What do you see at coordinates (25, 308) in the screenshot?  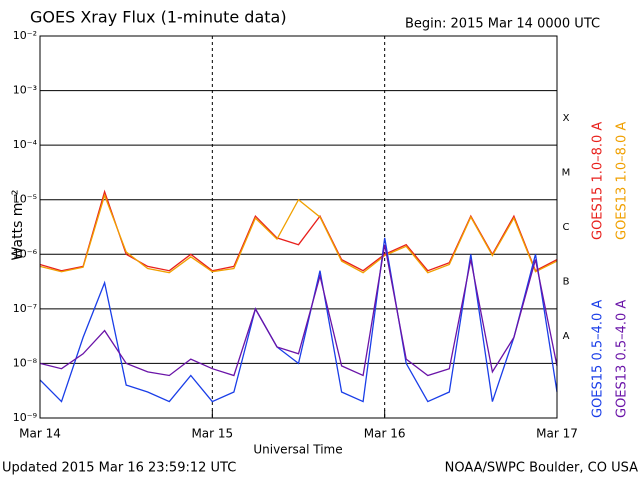 I see `y-tick-label: 10⁻⁷` at bounding box center [25, 308].